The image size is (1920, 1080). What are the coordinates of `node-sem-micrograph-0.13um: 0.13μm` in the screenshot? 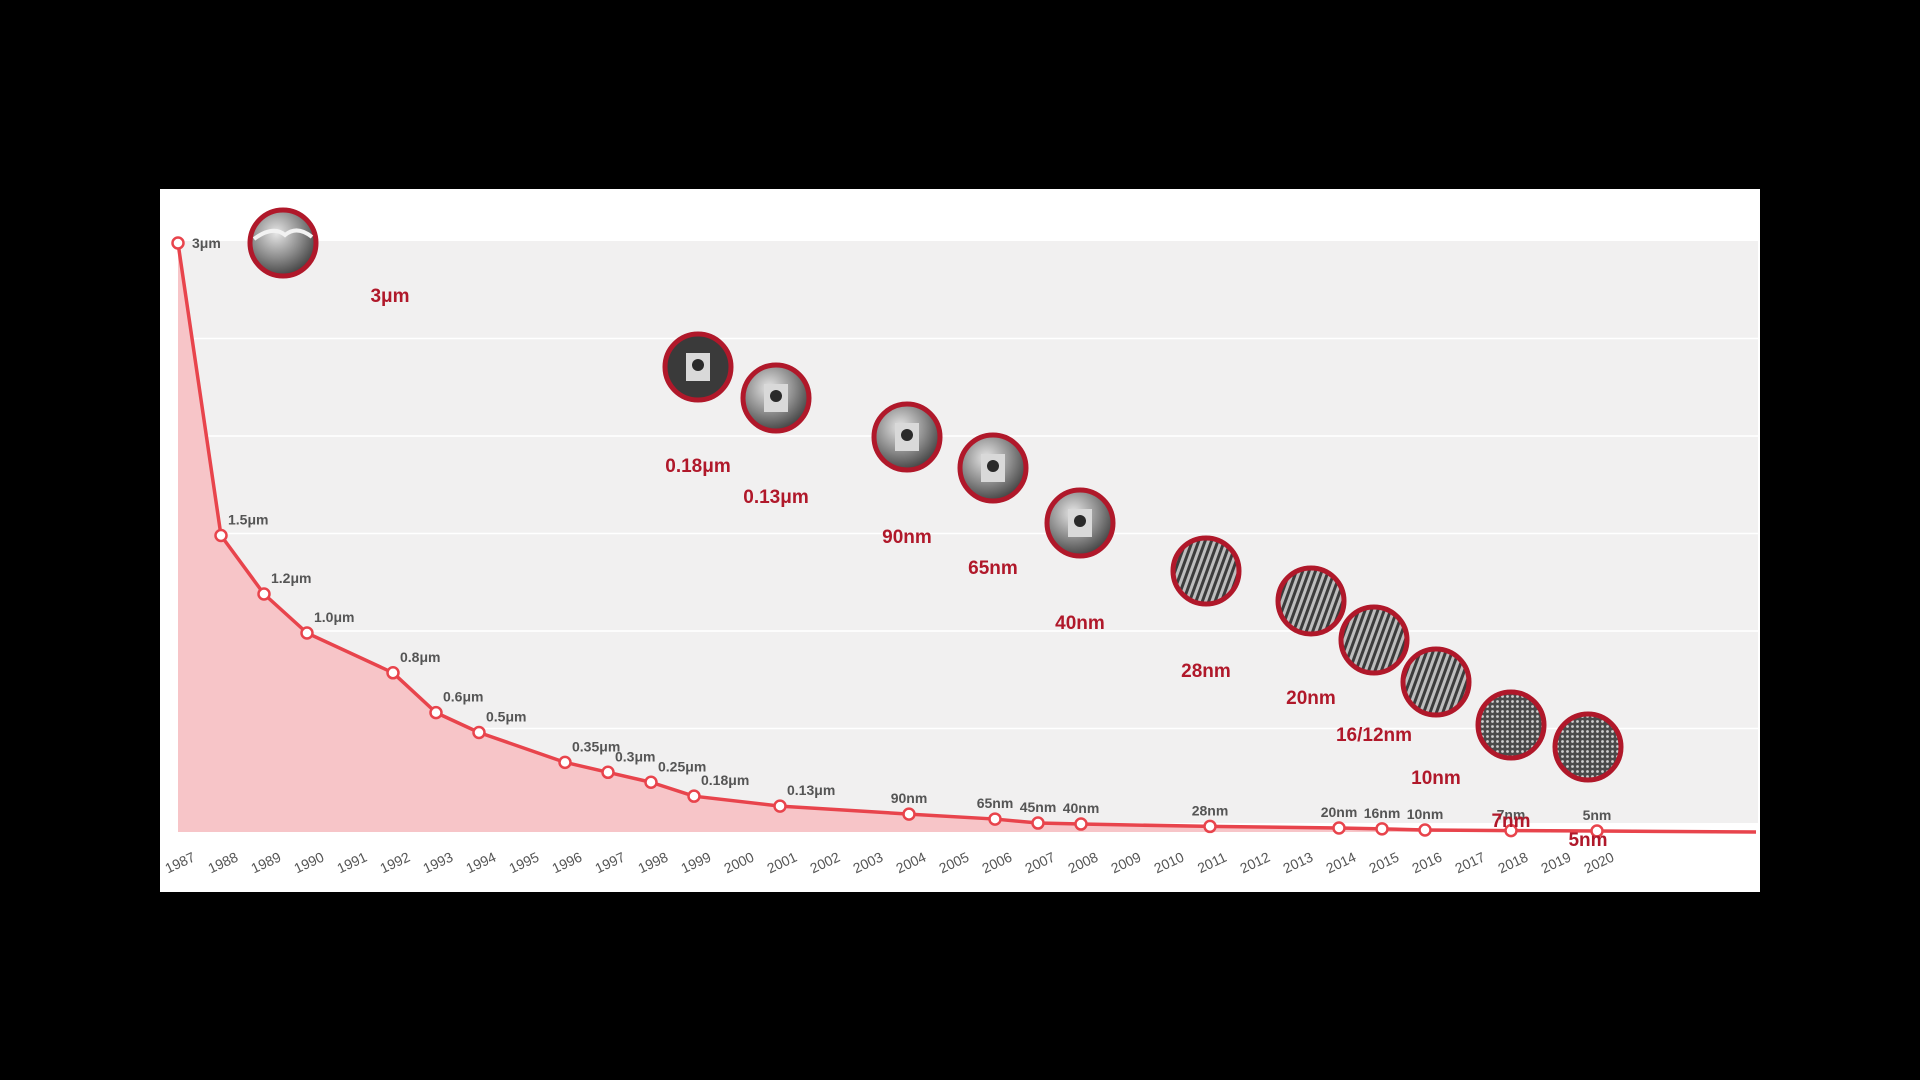 It's located at (776, 435).